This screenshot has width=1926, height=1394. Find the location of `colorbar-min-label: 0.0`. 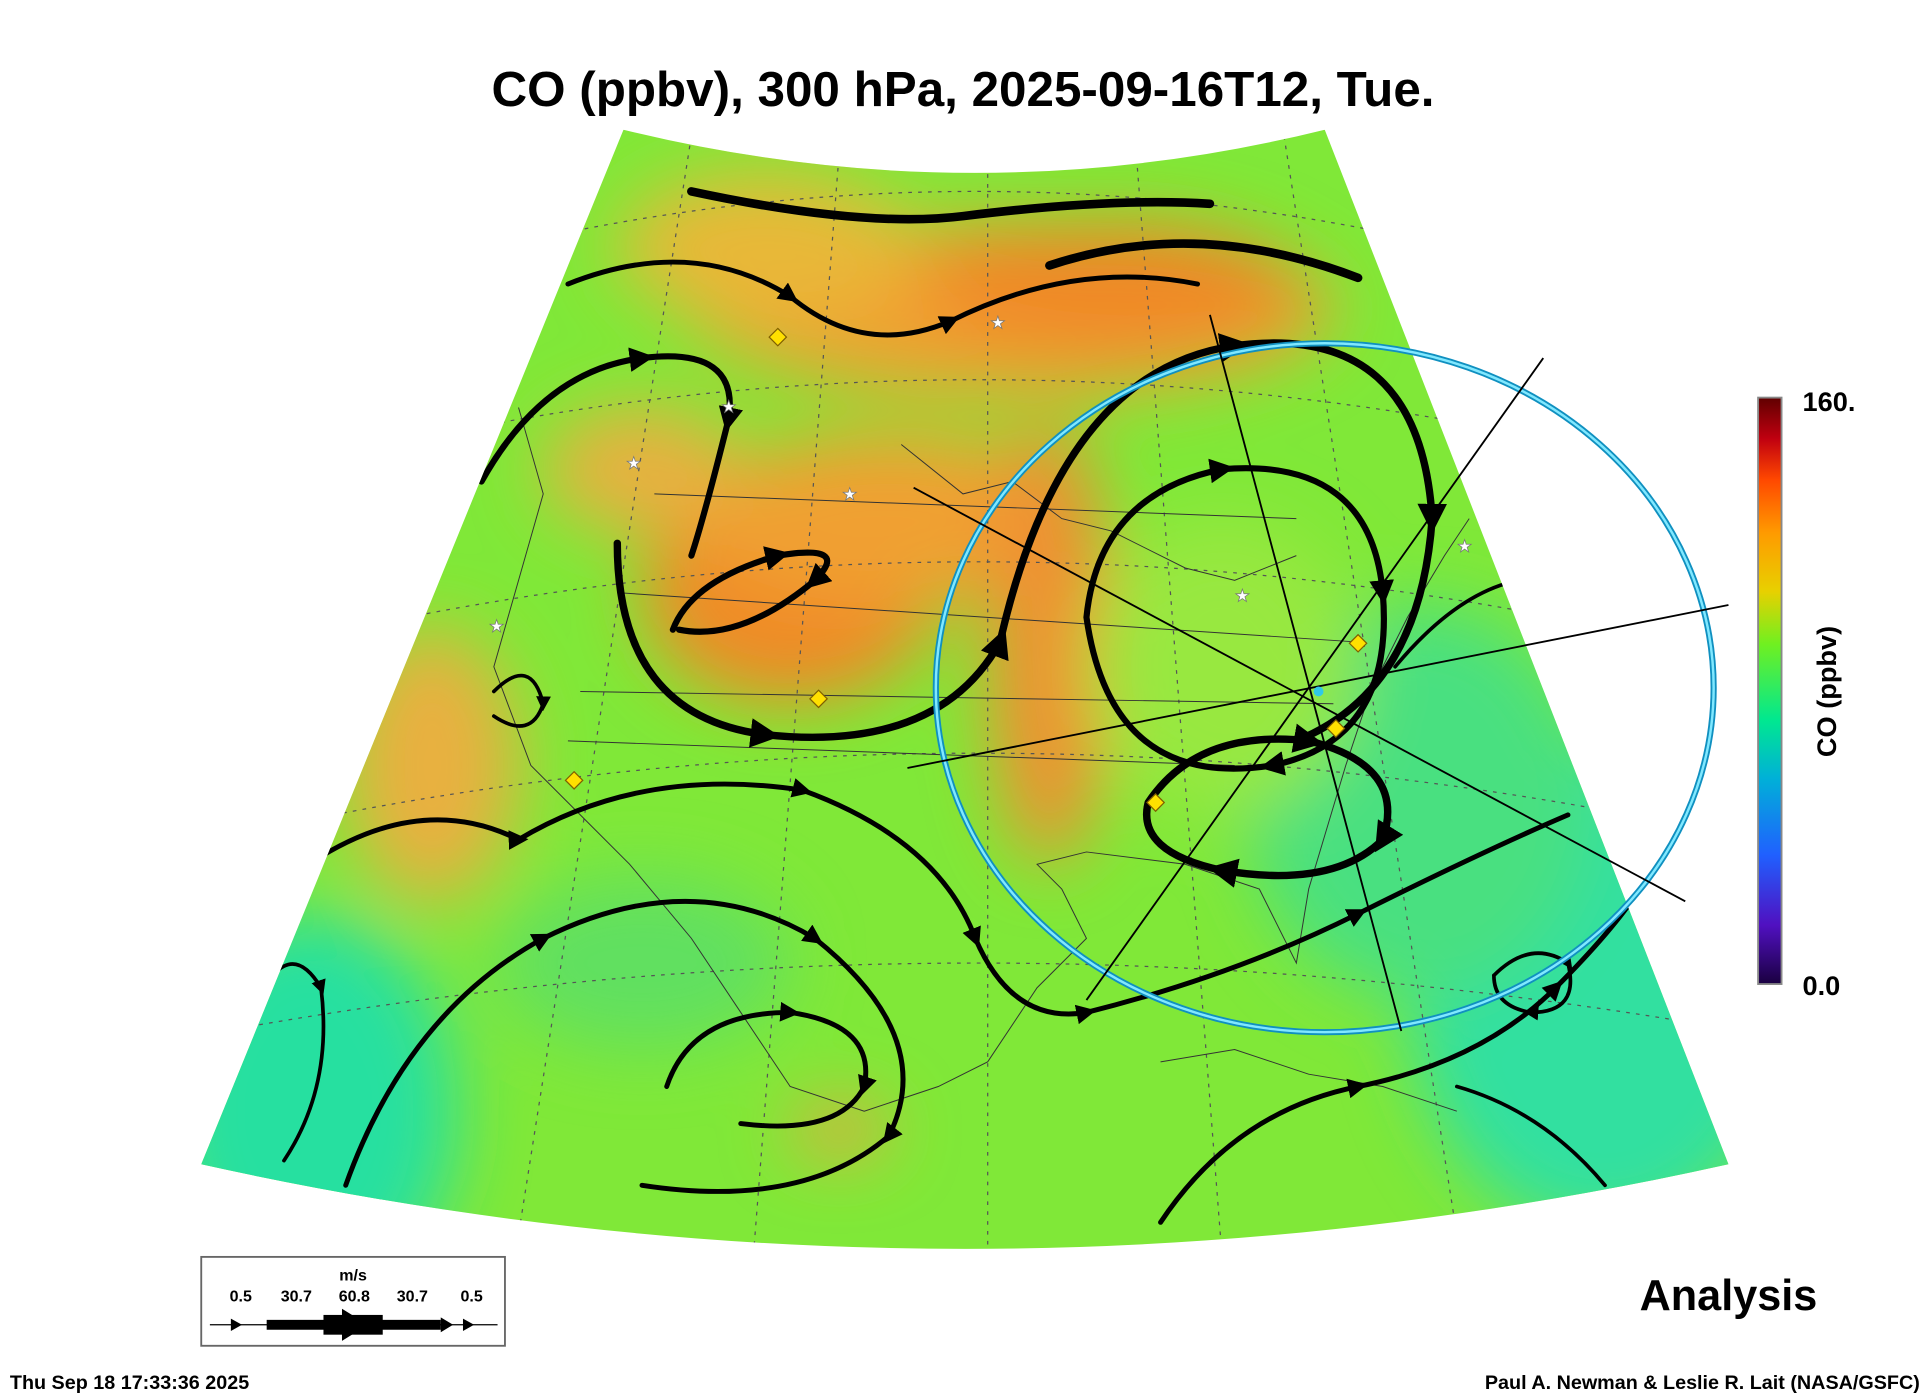

colorbar-min-label: 0.0 is located at coordinates (1822, 985).